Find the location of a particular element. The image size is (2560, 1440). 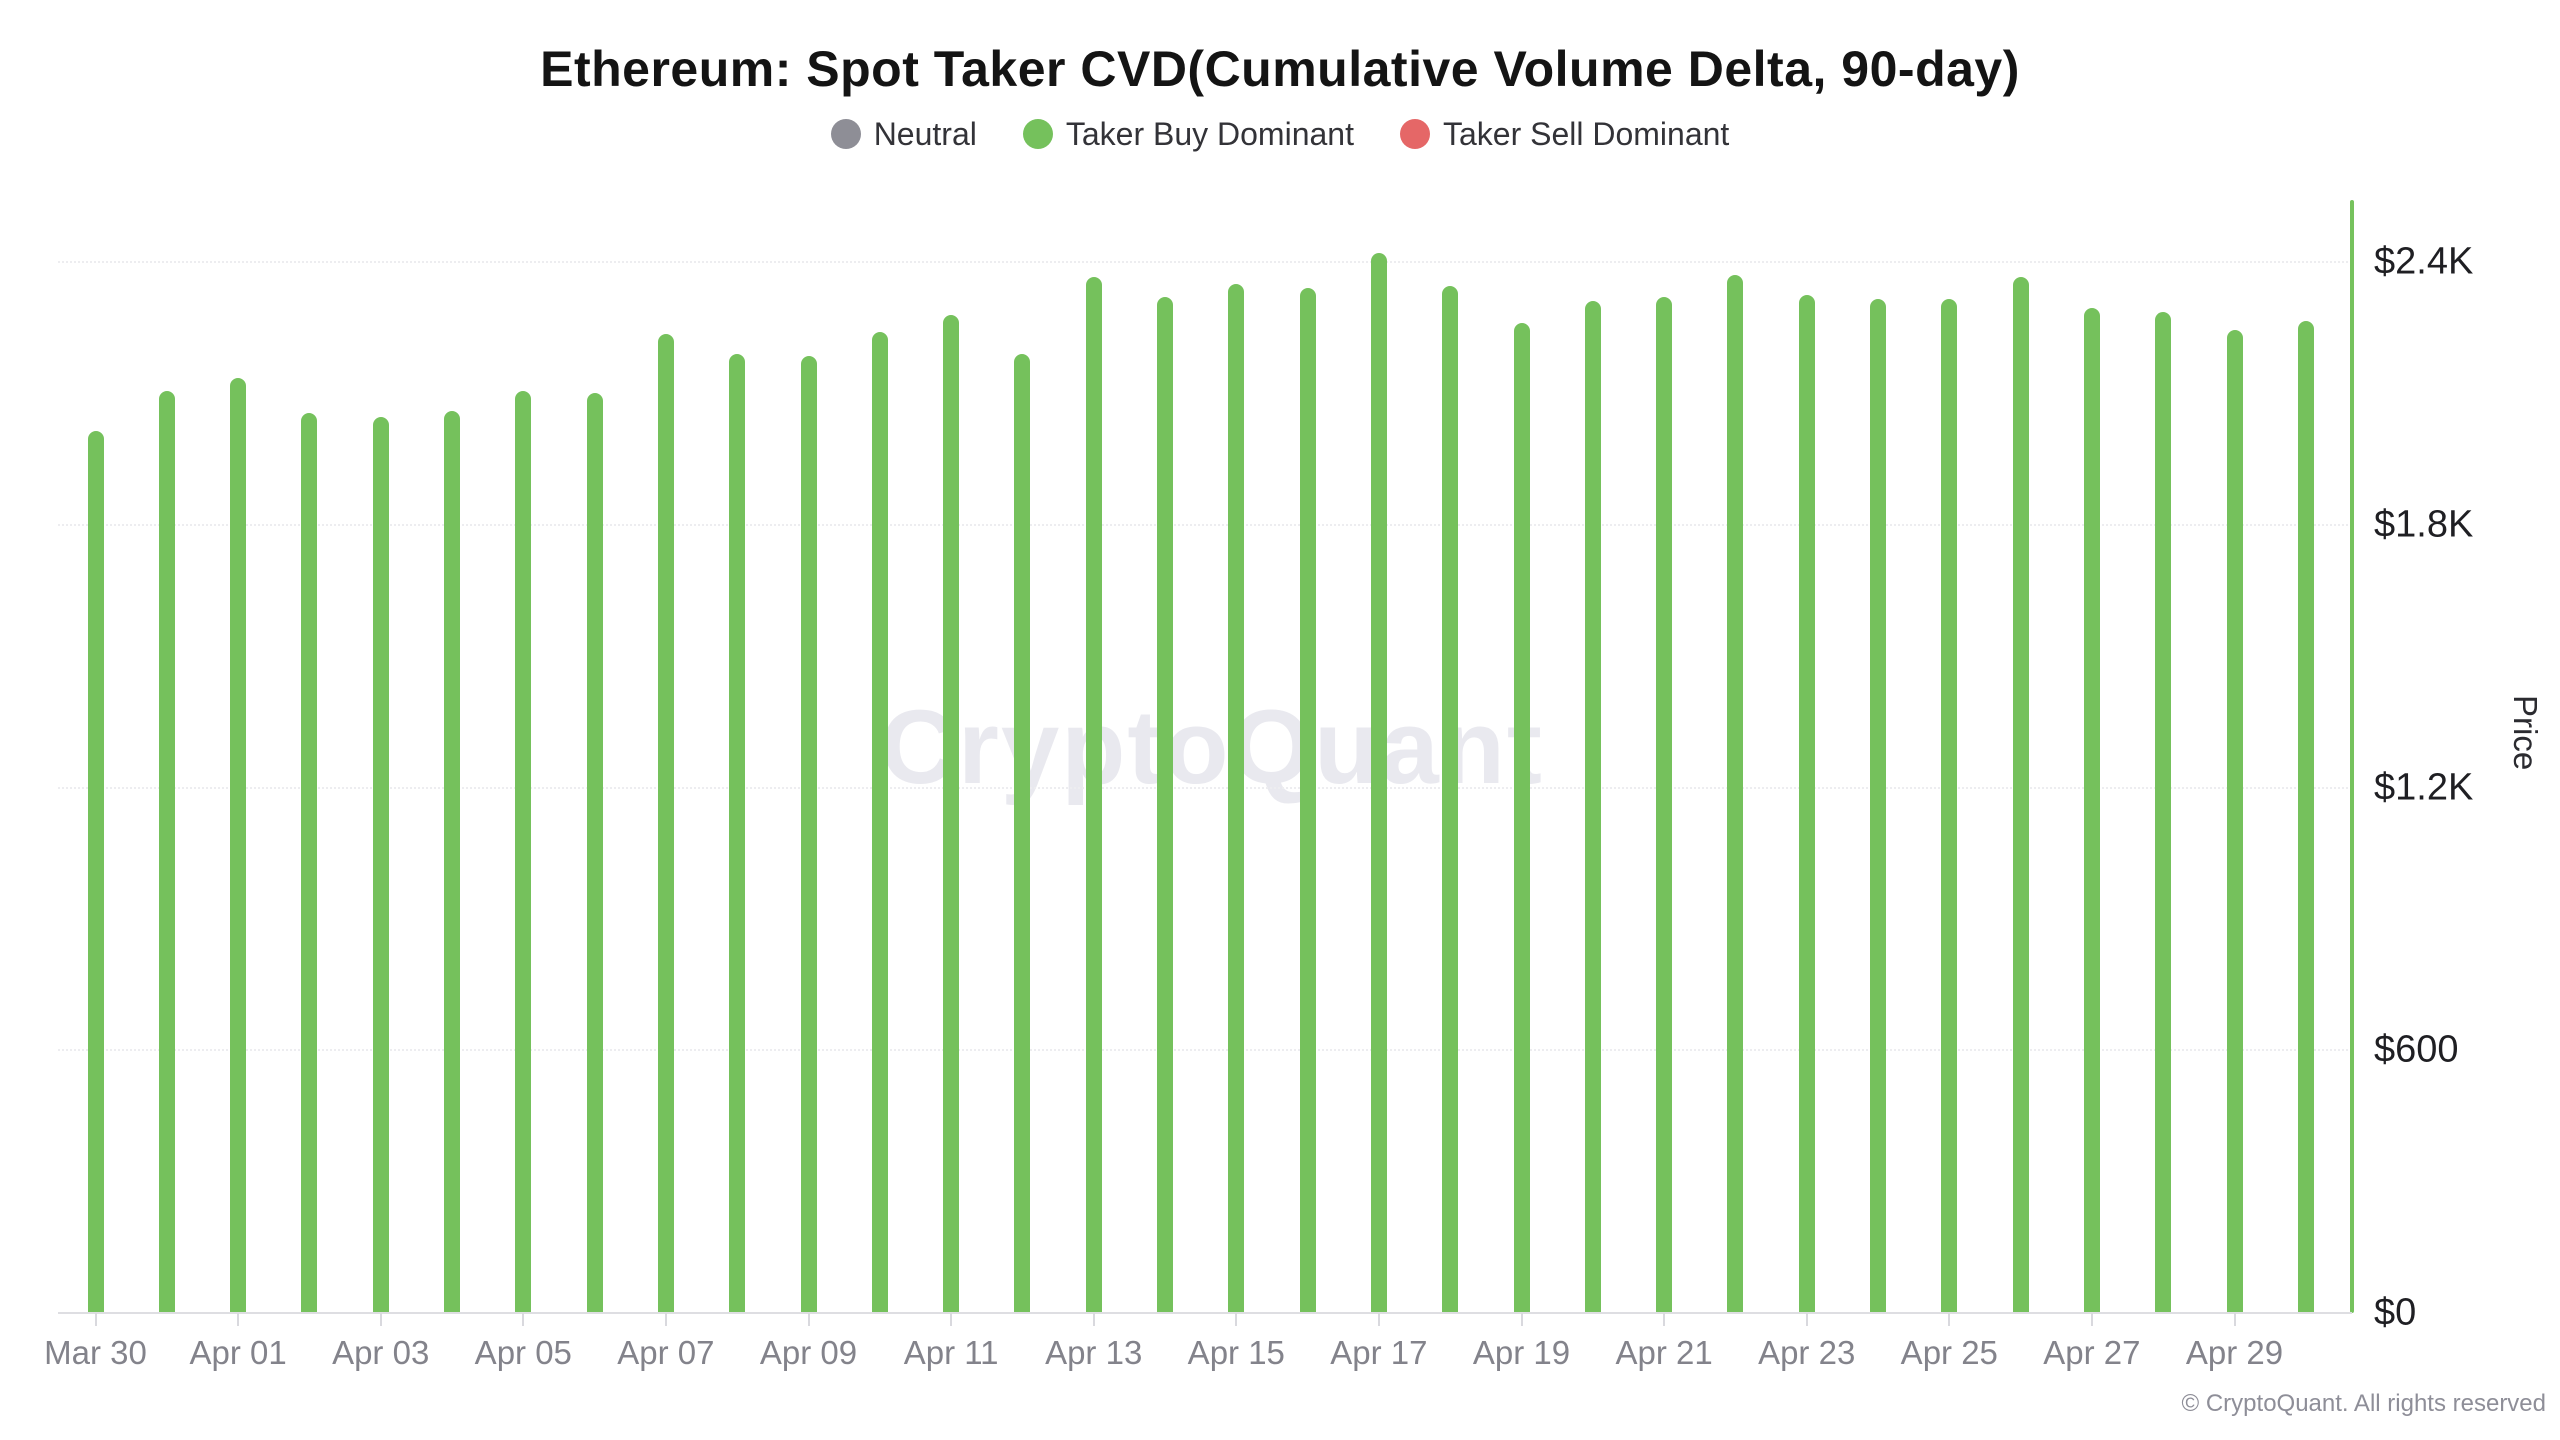

x-axis-tick-label: Apr 29 is located at coordinates (2234, 1352).